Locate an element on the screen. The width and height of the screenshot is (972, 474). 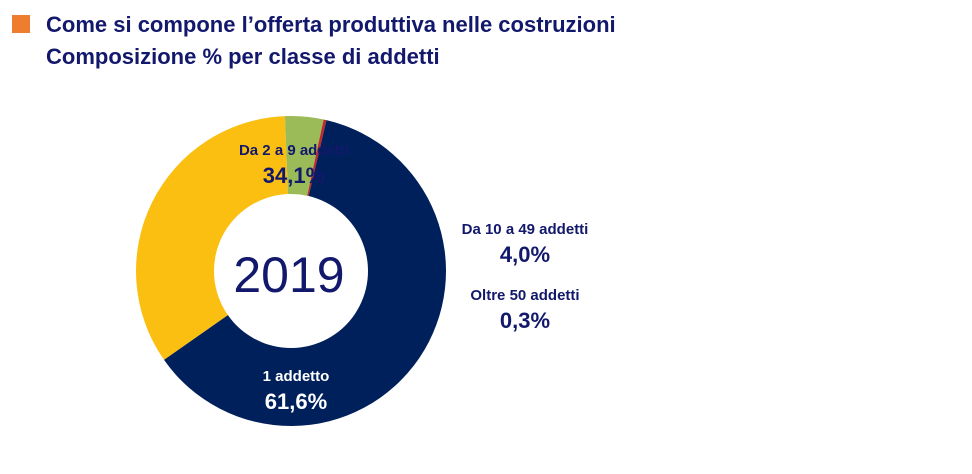
slice-value-da-2-a-9: 34,1% is located at coordinates (294, 175).